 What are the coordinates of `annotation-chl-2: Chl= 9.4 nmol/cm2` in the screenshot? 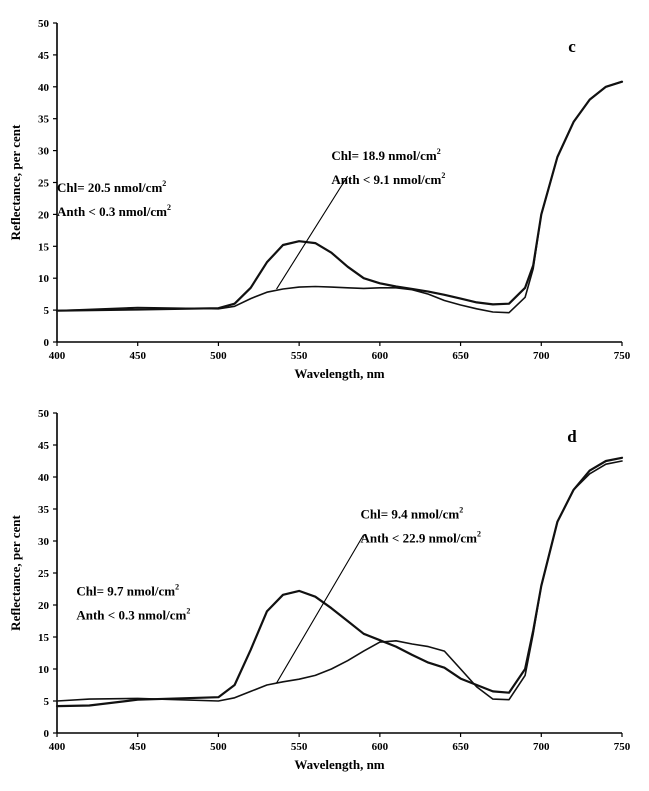 It's located at (411, 514).